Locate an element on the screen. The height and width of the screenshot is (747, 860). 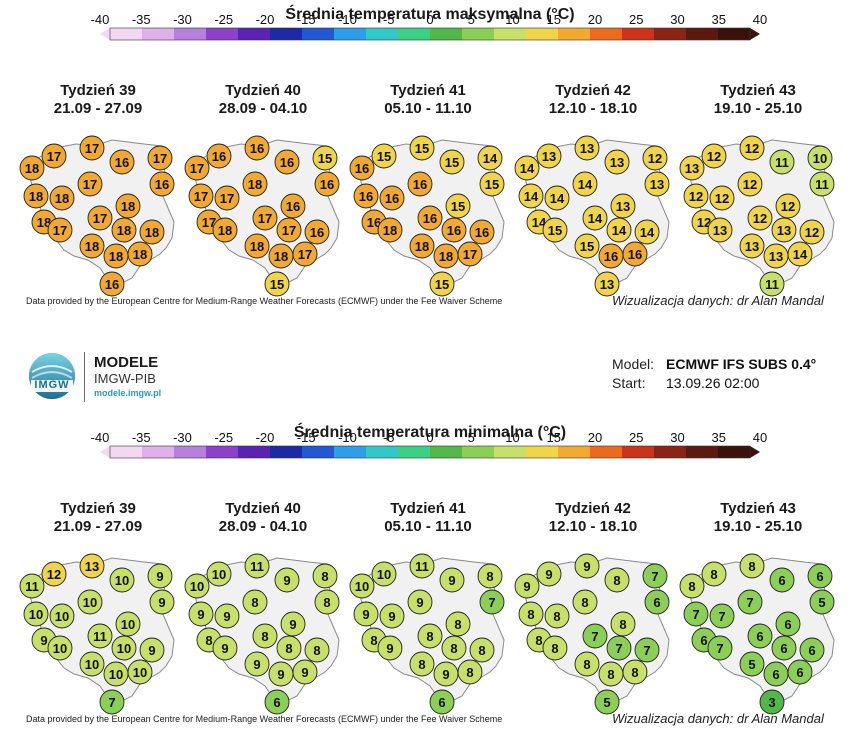
colorbar-tick-label: -25 is located at coordinates (224, 437).